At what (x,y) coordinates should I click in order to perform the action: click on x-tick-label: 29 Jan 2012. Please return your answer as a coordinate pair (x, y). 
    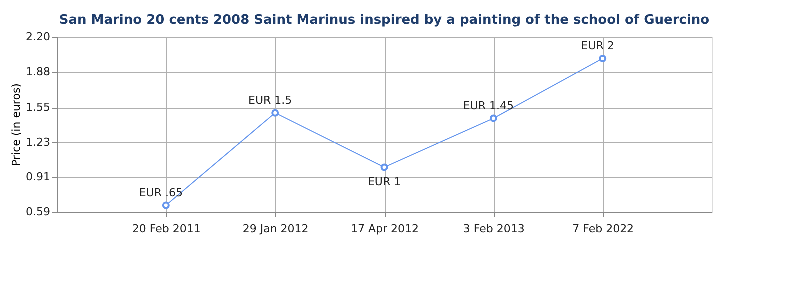
    Looking at the image, I should click on (275, 229).